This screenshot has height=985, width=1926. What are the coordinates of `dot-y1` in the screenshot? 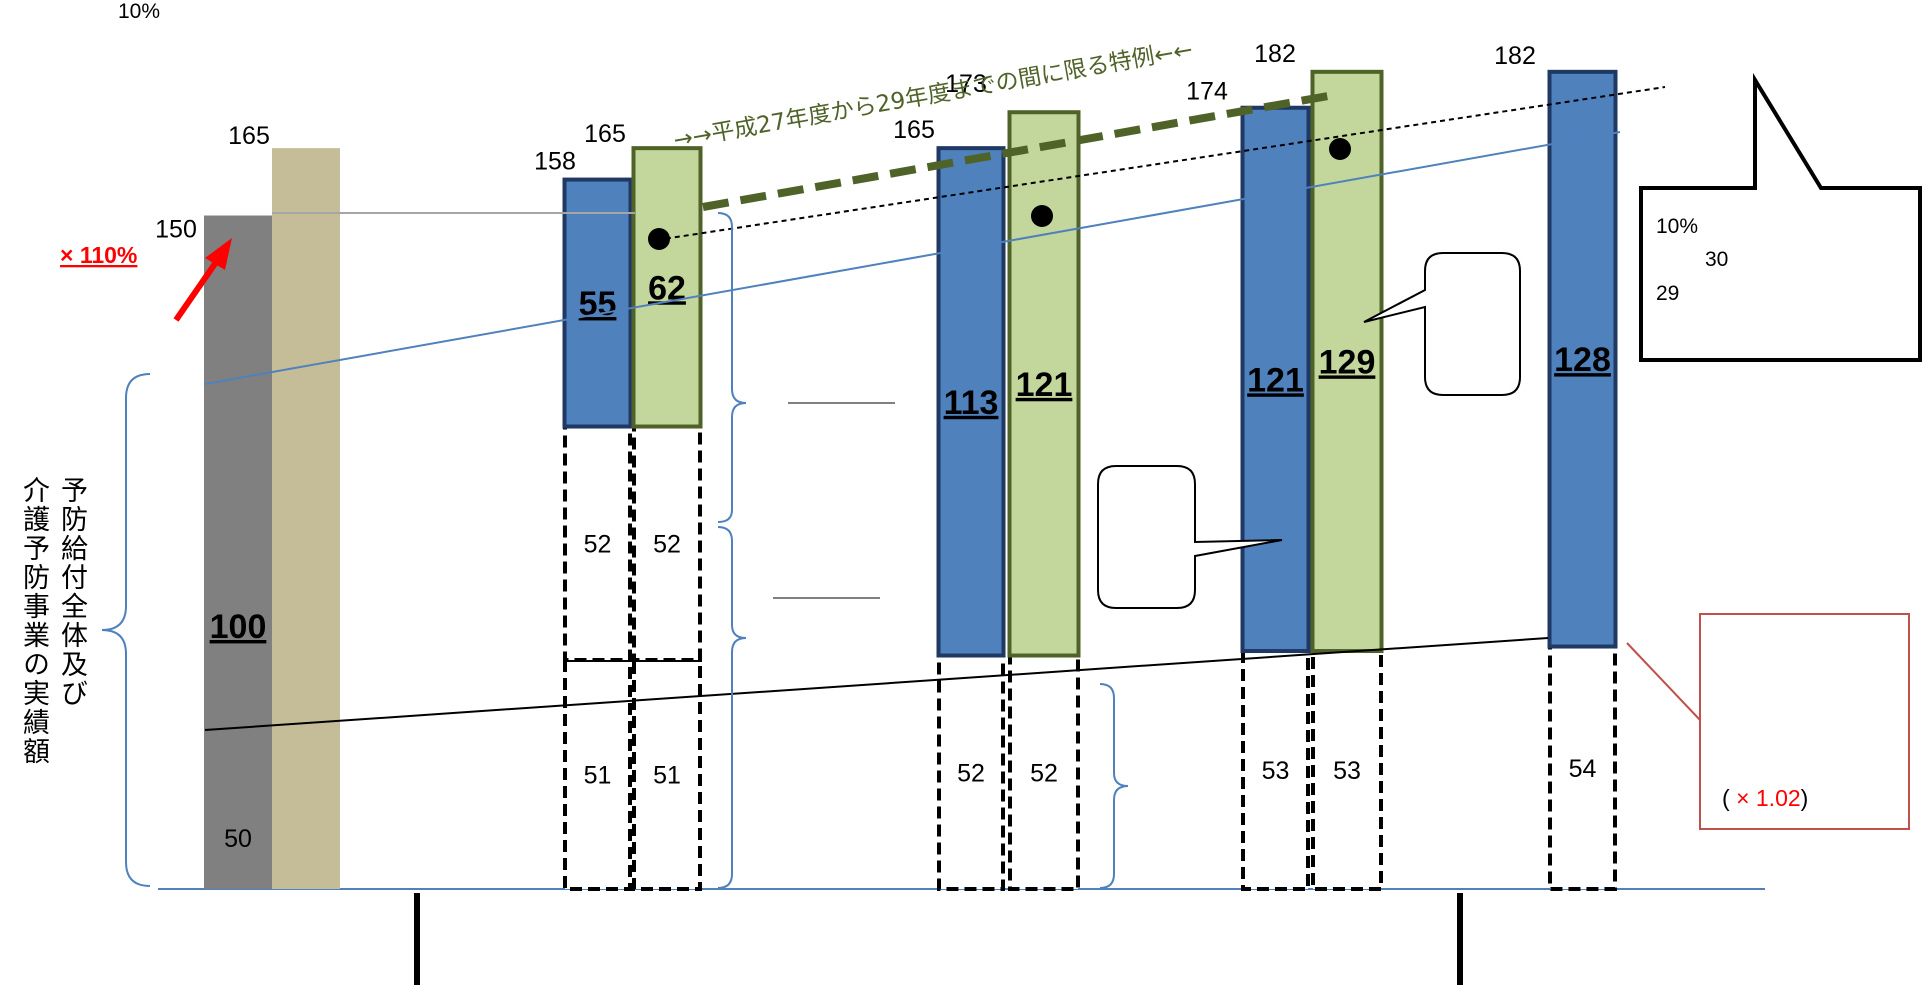 It's located at (659, 239).